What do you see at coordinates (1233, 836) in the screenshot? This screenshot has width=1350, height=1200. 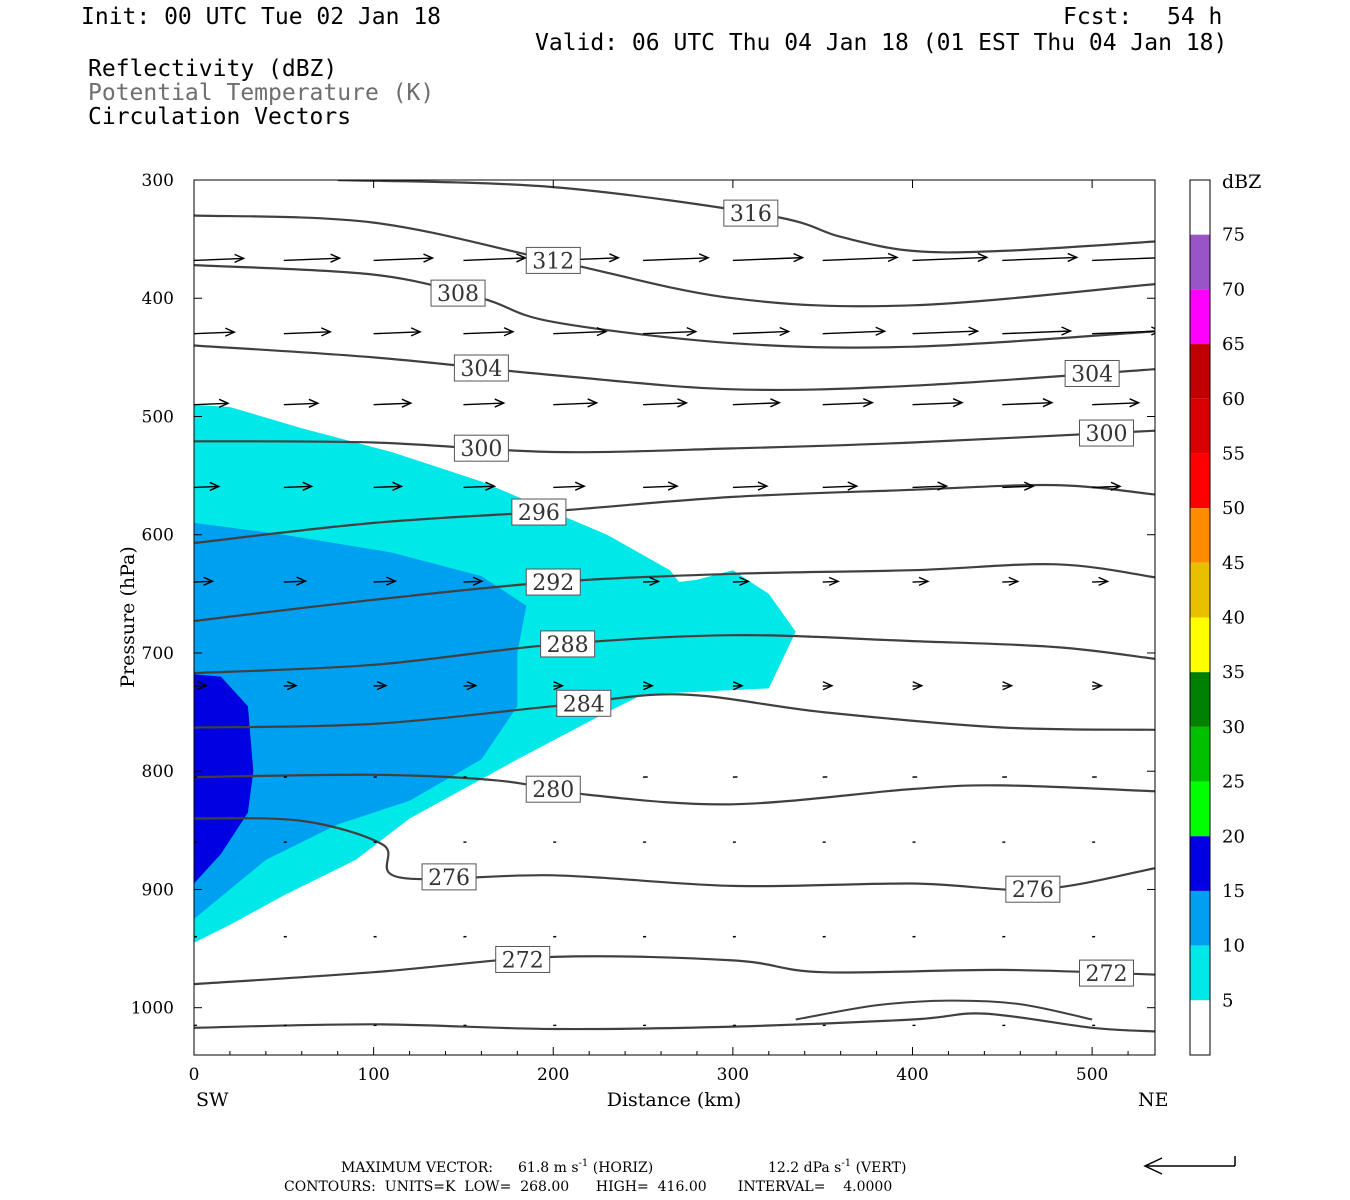 I see `colorbar-level-label: 20` at bounding box center [1233, 836].